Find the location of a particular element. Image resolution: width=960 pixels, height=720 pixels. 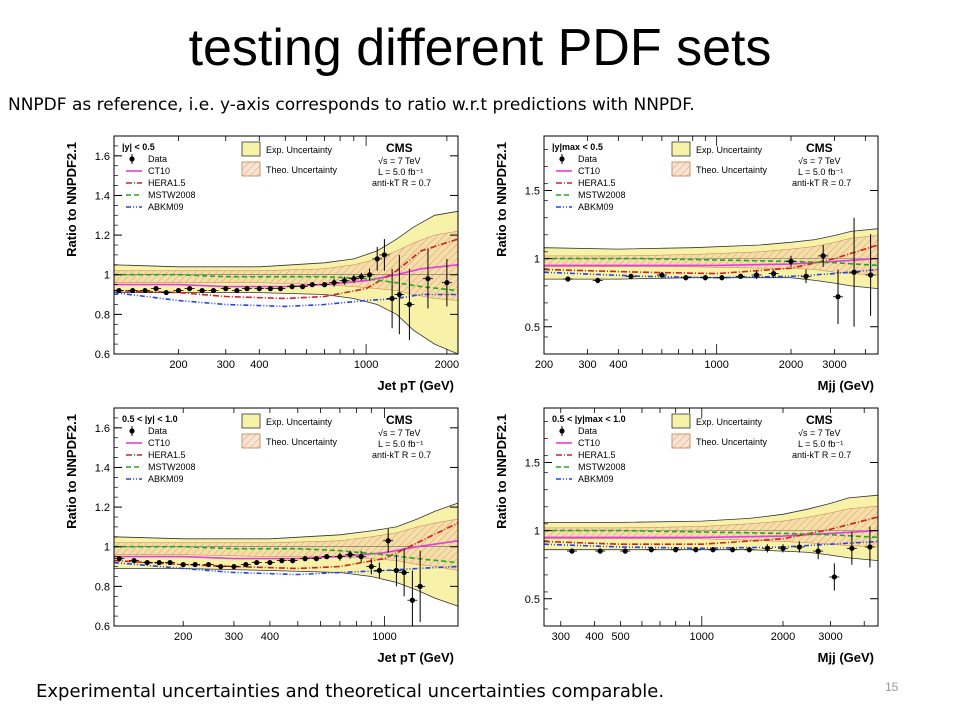

theo-uncertainty-band is located at coordinates (286, 265).